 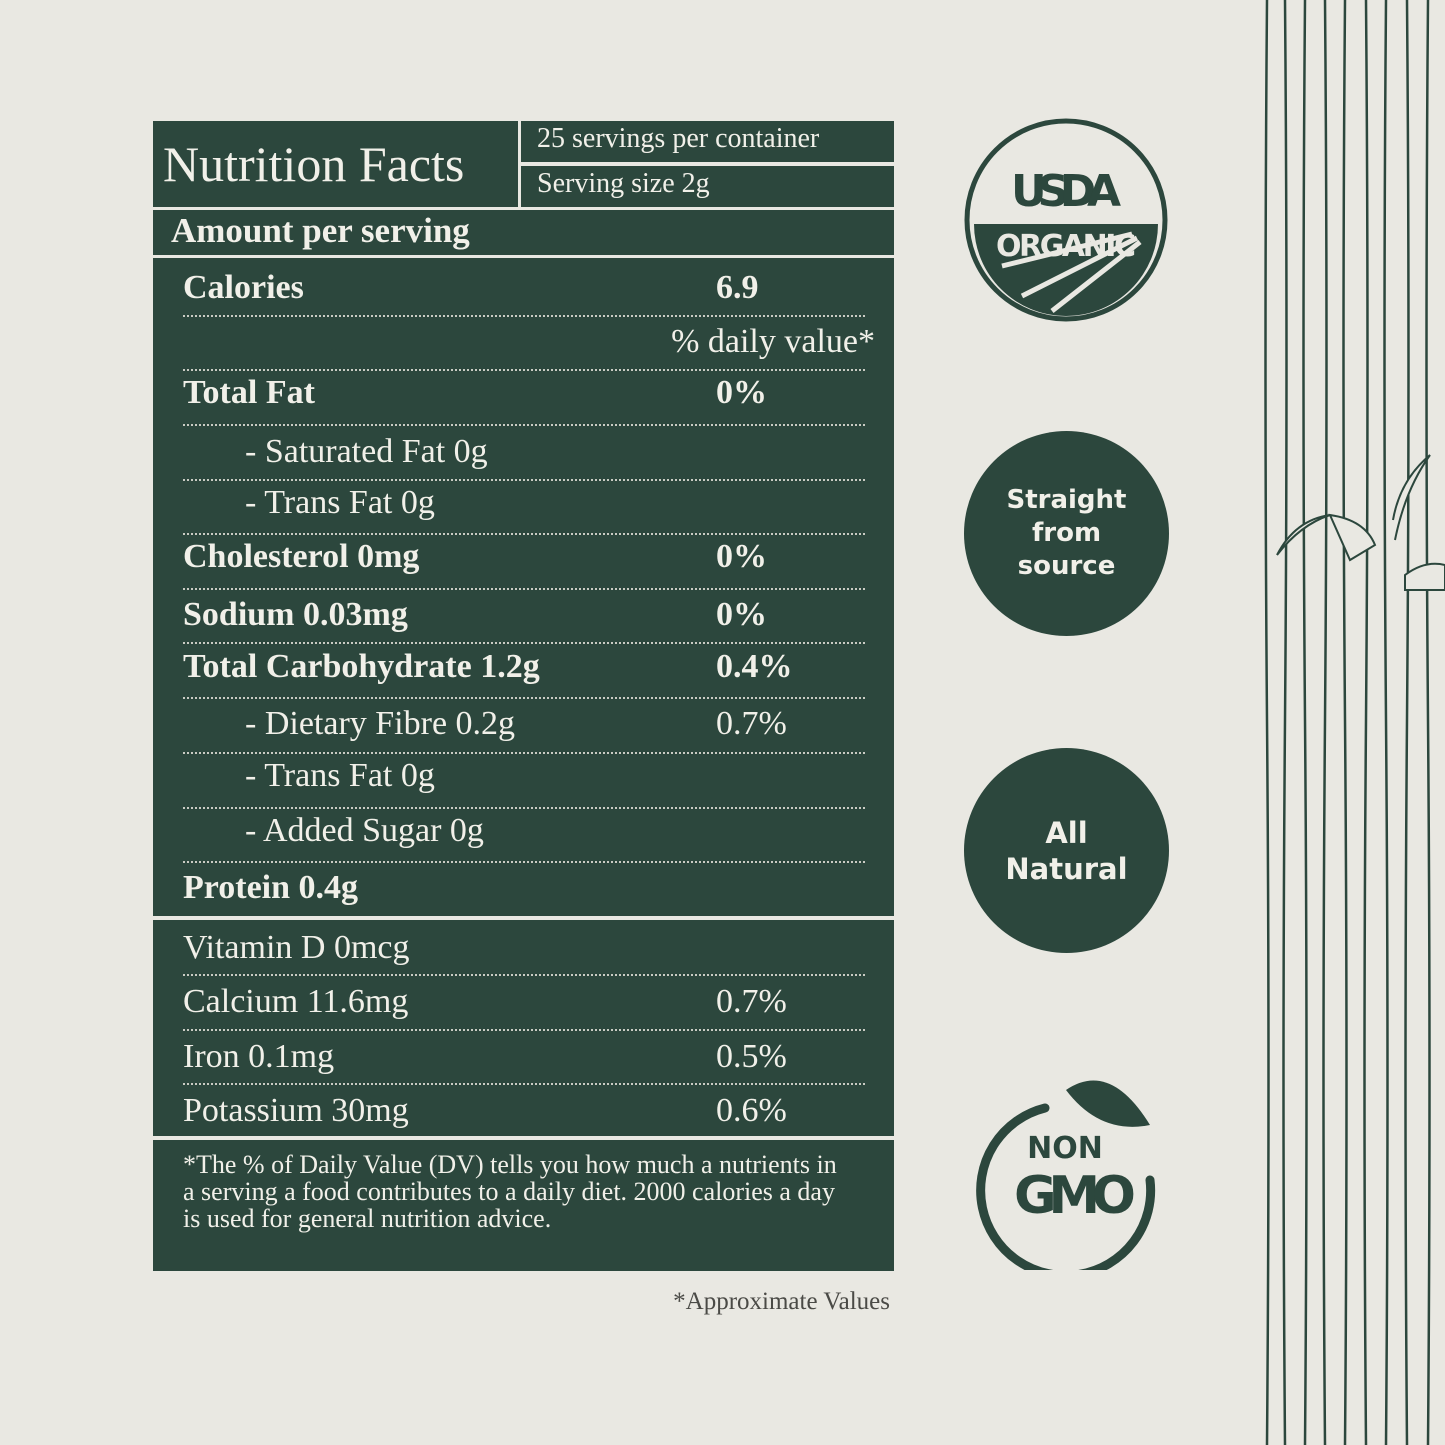 I want to click on nutrient-label: % daily value*, so click(x=773, y=341).